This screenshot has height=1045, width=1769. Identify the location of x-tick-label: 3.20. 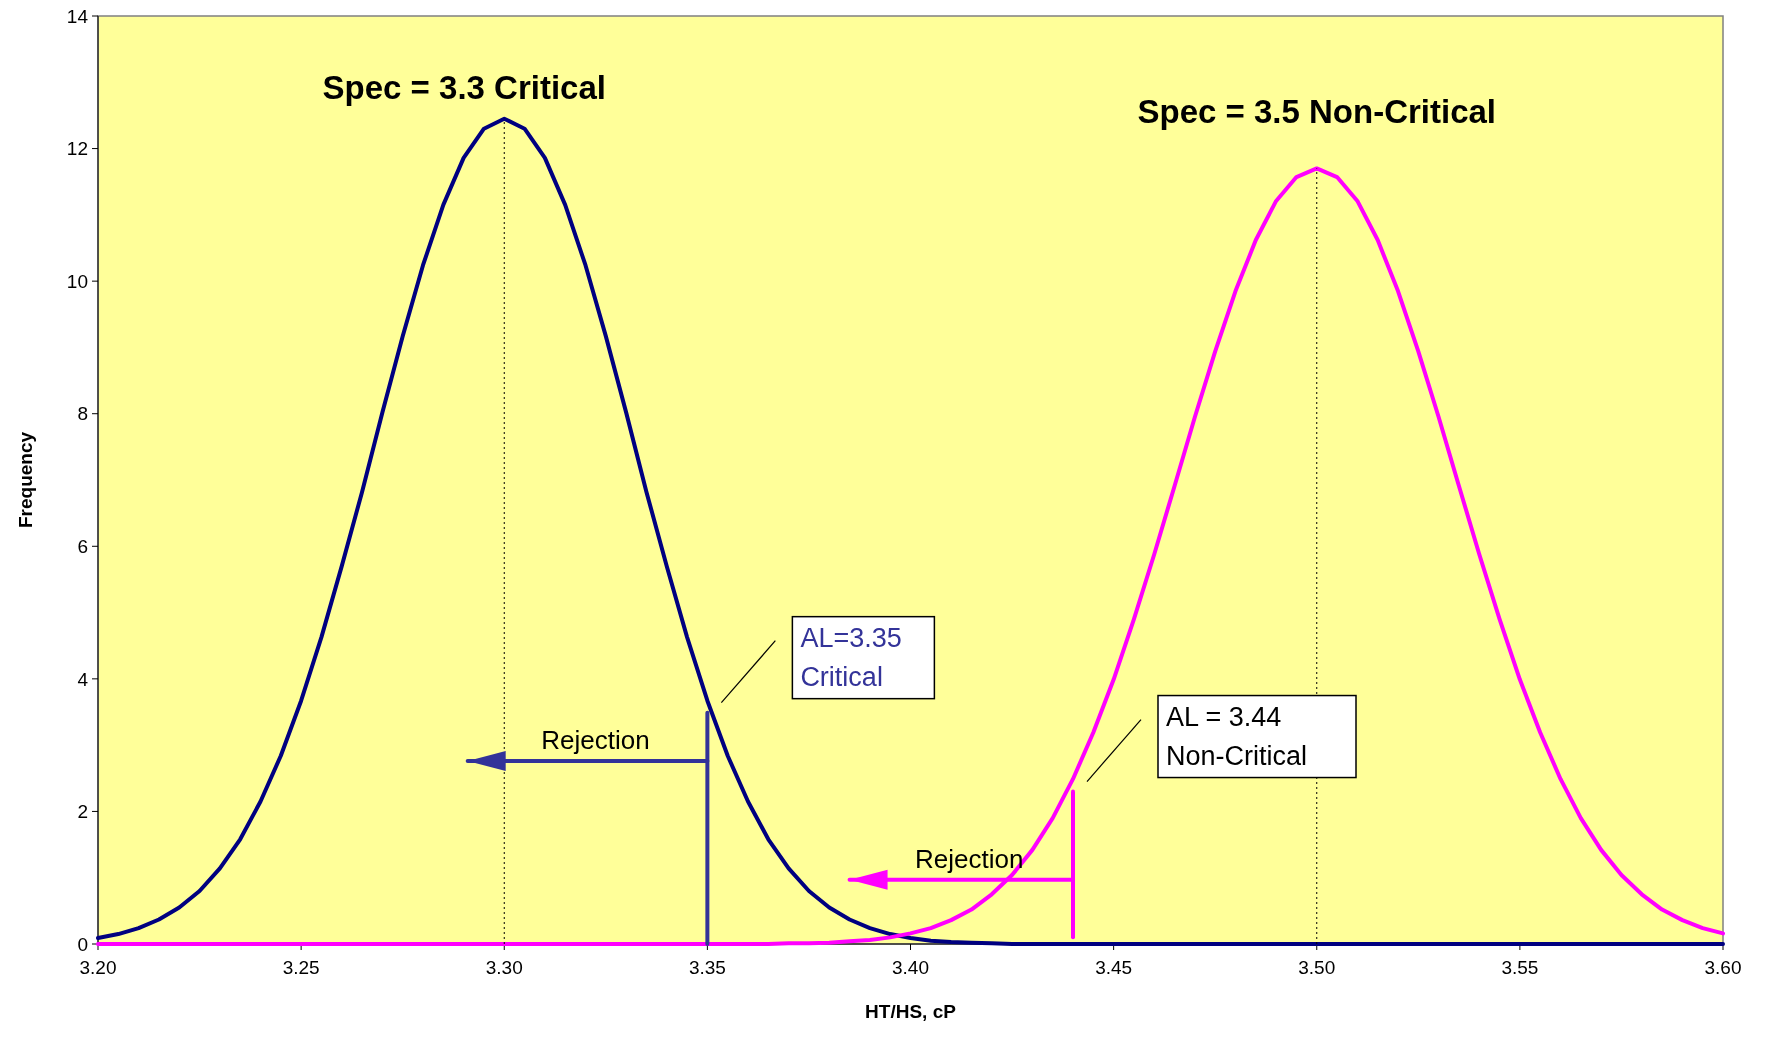
(98, 967).